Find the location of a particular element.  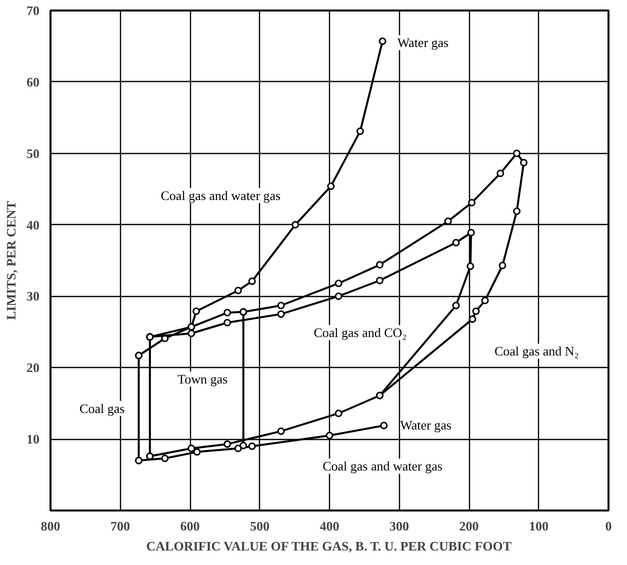

y-tick-label: 10 is located at coordinates (33, 439).